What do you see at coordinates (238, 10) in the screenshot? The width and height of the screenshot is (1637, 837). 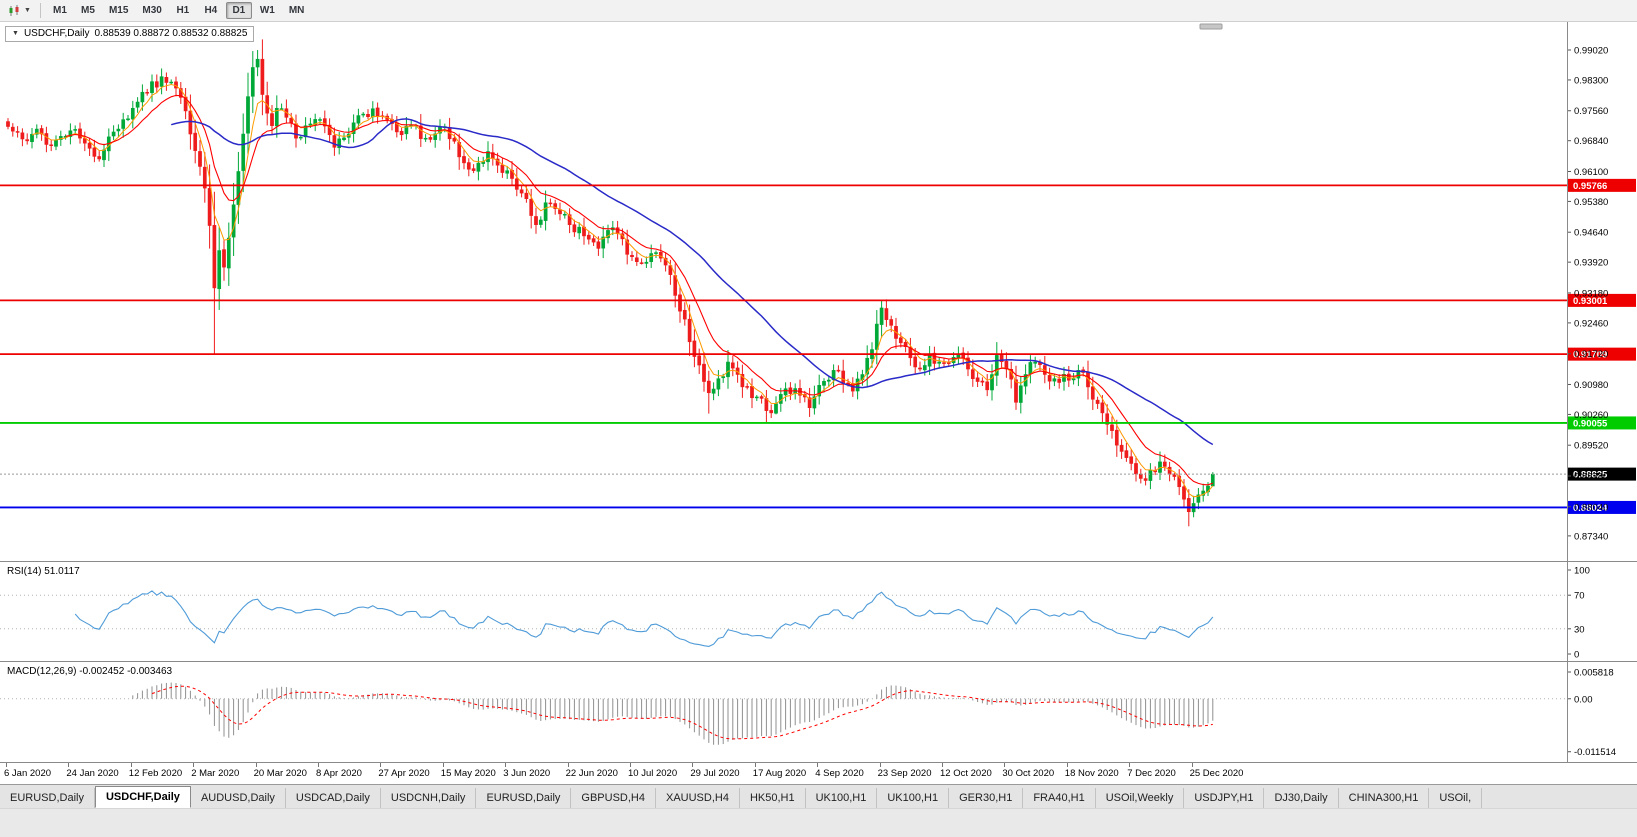 I see `timeframe-d1: D1` at bounding box center [238, 10].